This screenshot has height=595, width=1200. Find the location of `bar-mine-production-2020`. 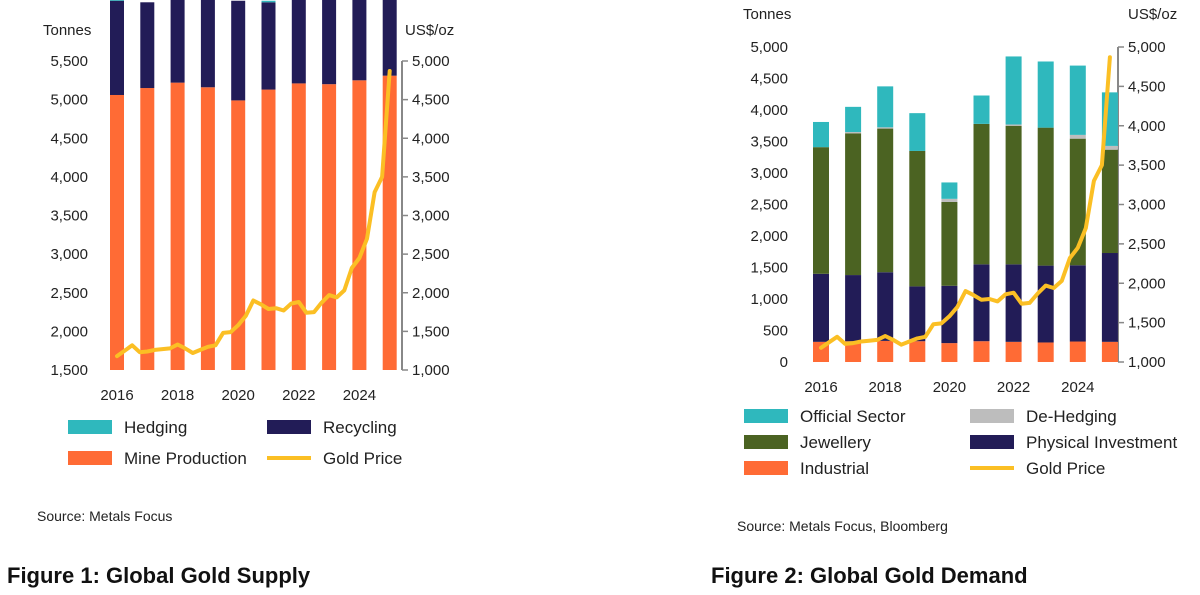

bar-mine-production-2020 is located at coordinates (238, 235).